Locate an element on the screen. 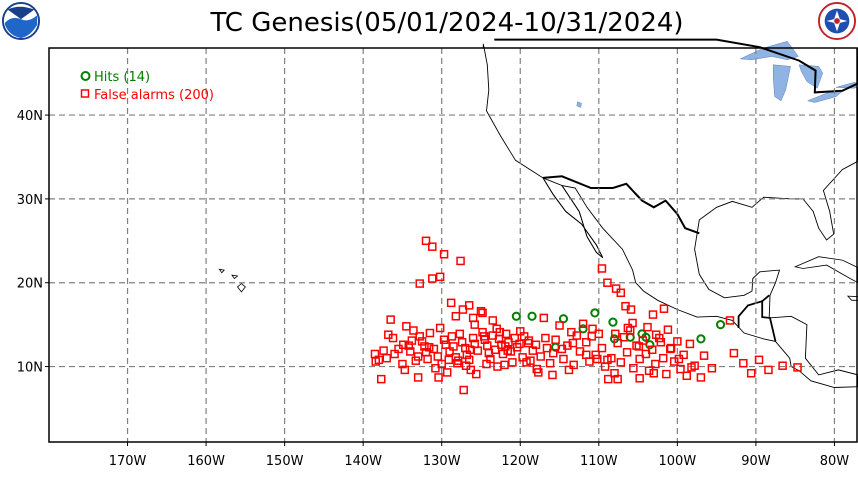 The image size is (858, 484). mexico-guatemala-border is located at coordinates (753, 311).